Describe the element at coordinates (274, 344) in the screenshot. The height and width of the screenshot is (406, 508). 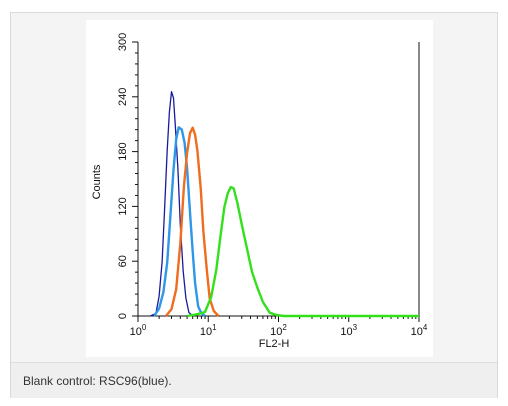
I see `x-axis-label: FL2-H` at that location.